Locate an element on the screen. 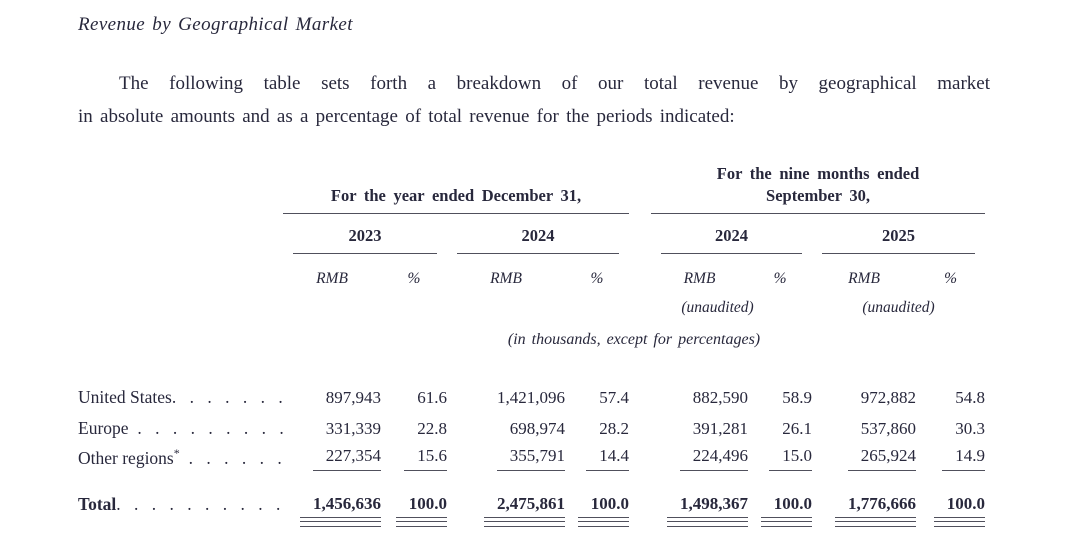 The image size is (1080, 556). unaudited-label: (unaudited) is located at coordinates (898, 307).